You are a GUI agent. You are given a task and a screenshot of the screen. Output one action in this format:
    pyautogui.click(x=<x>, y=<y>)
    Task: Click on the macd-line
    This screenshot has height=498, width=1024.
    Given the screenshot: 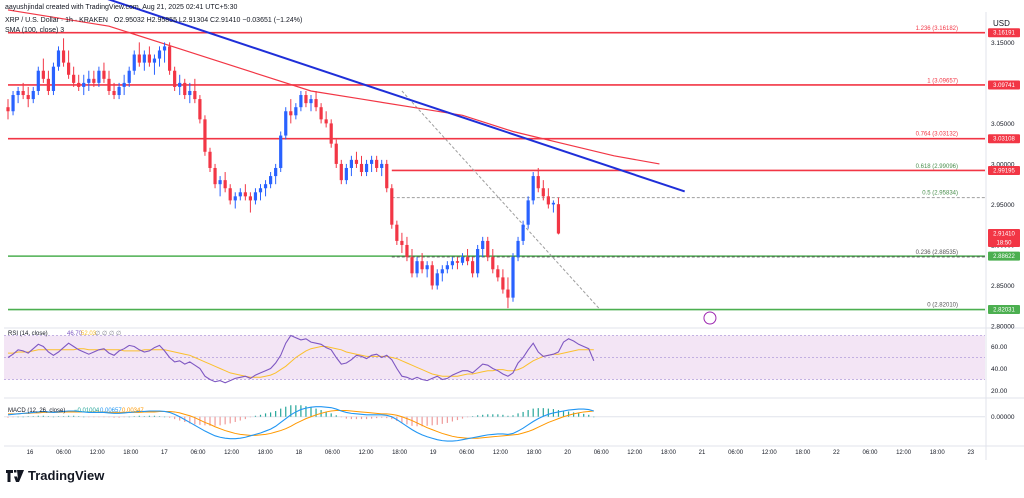 What is the action you would take?
    pyautogui.click(x=300, y=424)
    